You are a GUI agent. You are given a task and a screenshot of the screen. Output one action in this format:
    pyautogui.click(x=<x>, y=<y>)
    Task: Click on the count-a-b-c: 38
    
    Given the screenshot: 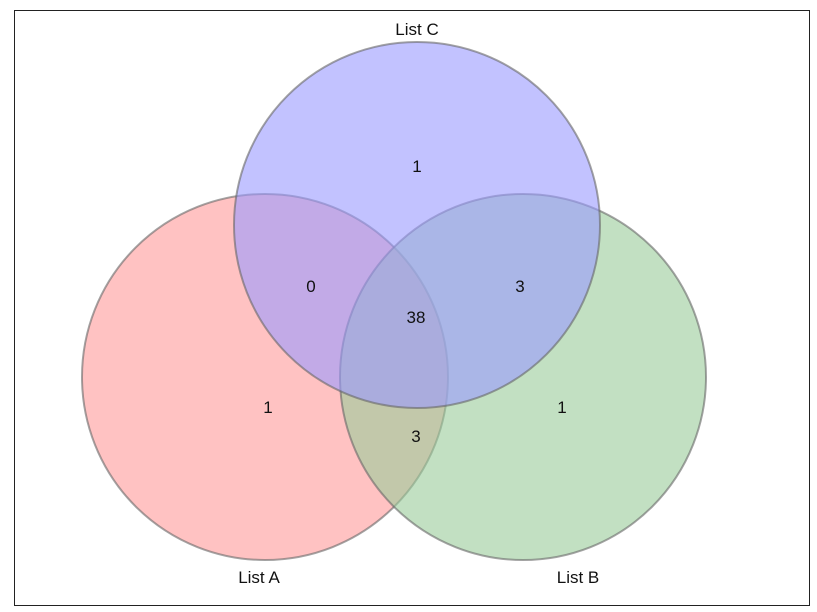 What is the action you would take?
    pyautogui.click(x=416, y=317)
    